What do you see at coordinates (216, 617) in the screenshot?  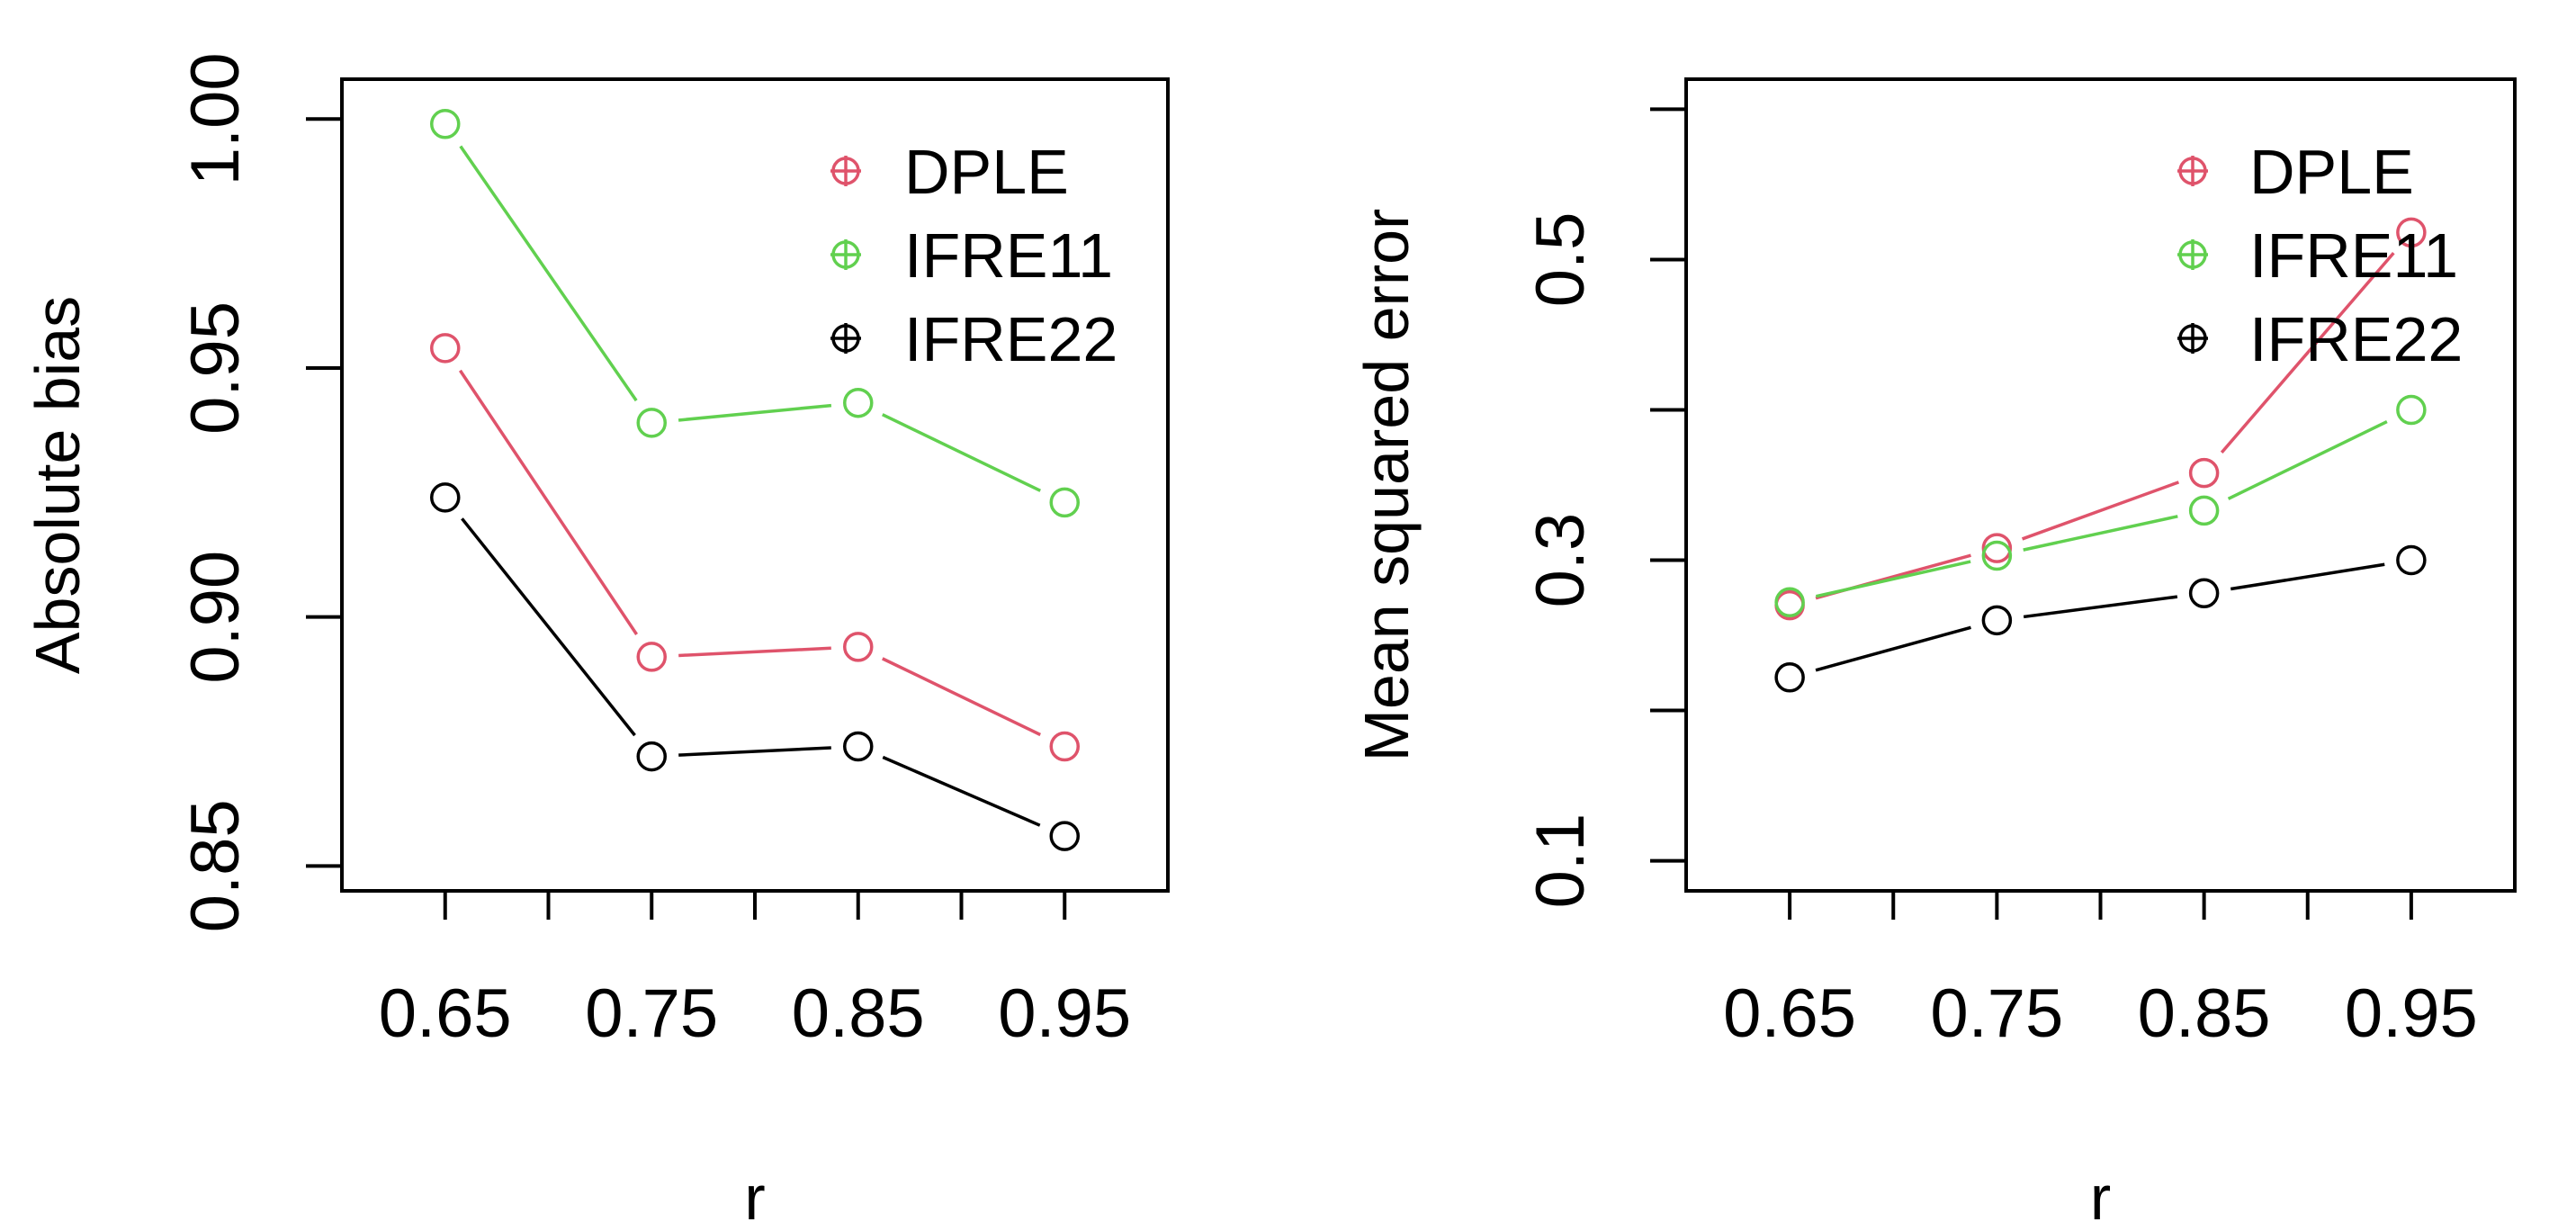 I see `y-tick-label: 0.90` at bounding box center [216, 617].